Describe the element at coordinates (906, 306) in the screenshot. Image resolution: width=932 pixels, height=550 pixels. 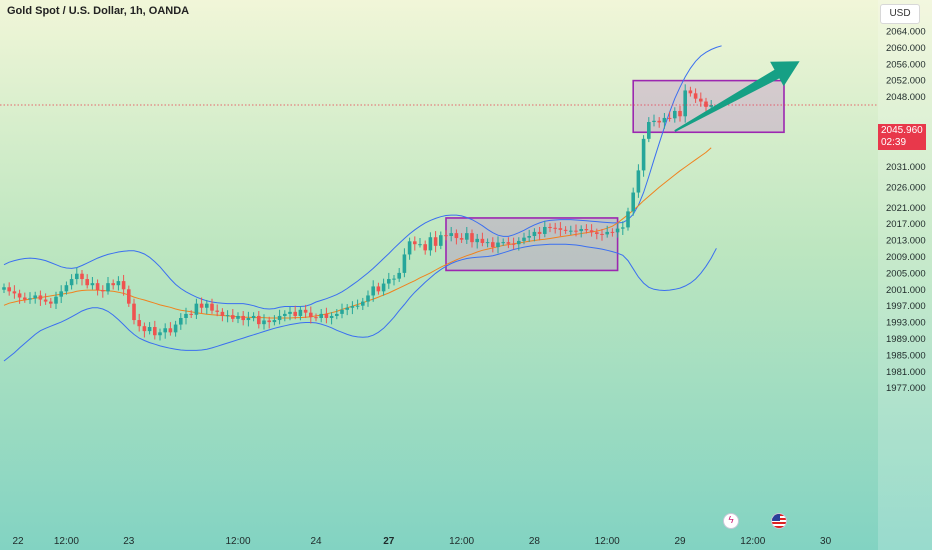
I see `y-tick-label: 1997.000` at that location.